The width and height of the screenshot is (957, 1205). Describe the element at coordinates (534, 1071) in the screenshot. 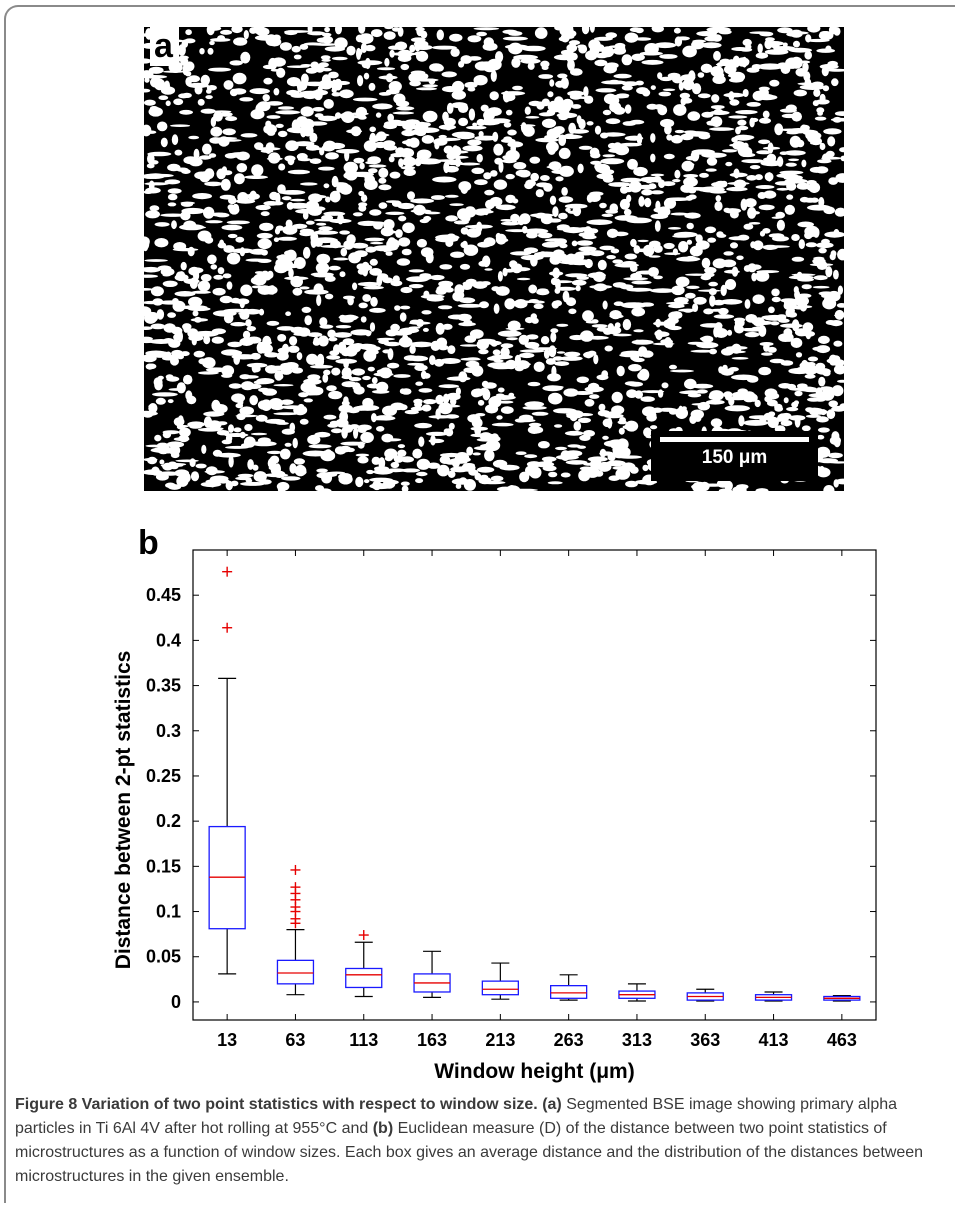

I see `x-axis-label: Window height (μm)` at that location.